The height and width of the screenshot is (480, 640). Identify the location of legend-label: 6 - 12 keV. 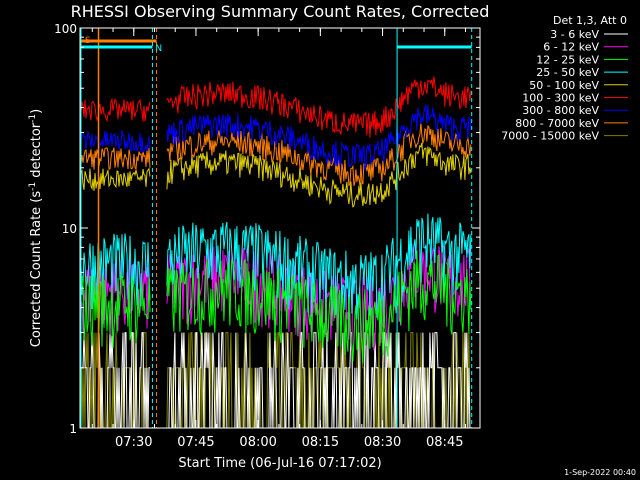
(571, 47).